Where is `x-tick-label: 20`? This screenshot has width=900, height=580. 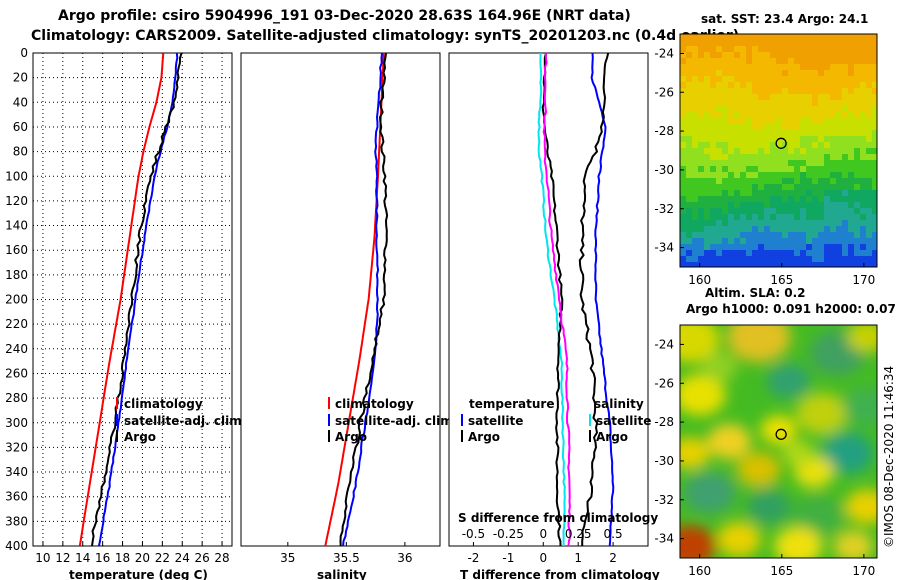 x-tick-label: 20 is located at coordinates (142, 558).